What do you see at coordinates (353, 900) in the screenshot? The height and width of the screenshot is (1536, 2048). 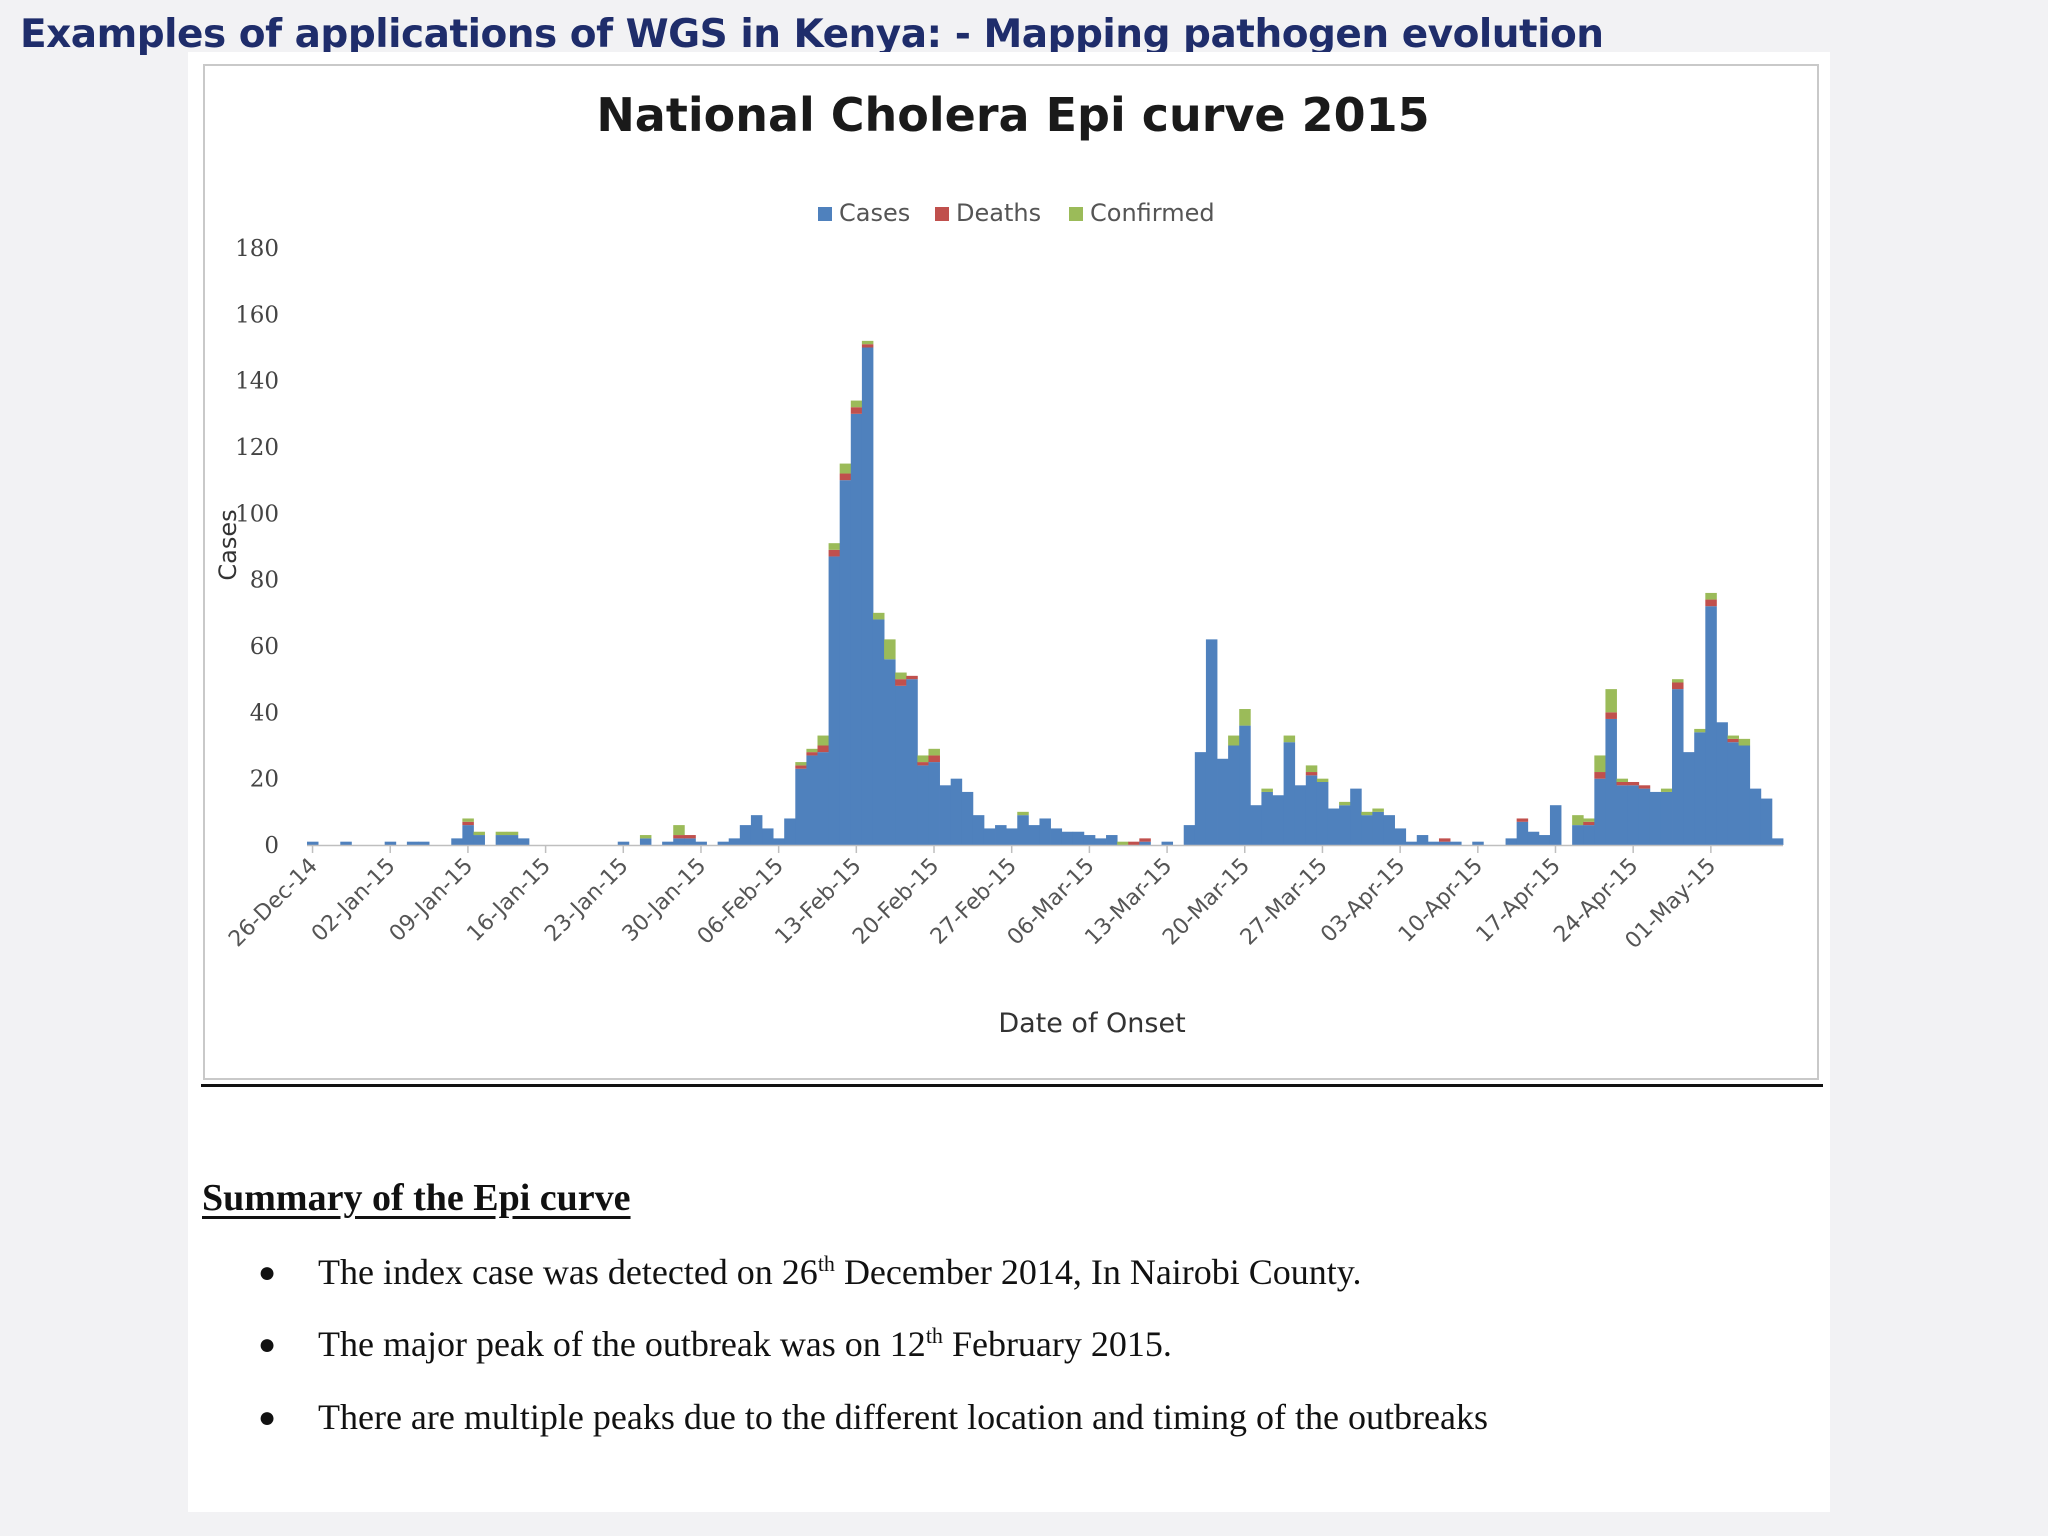 I see `x-tick-label: 02-Jan-15` at bounding box center [353, 900].